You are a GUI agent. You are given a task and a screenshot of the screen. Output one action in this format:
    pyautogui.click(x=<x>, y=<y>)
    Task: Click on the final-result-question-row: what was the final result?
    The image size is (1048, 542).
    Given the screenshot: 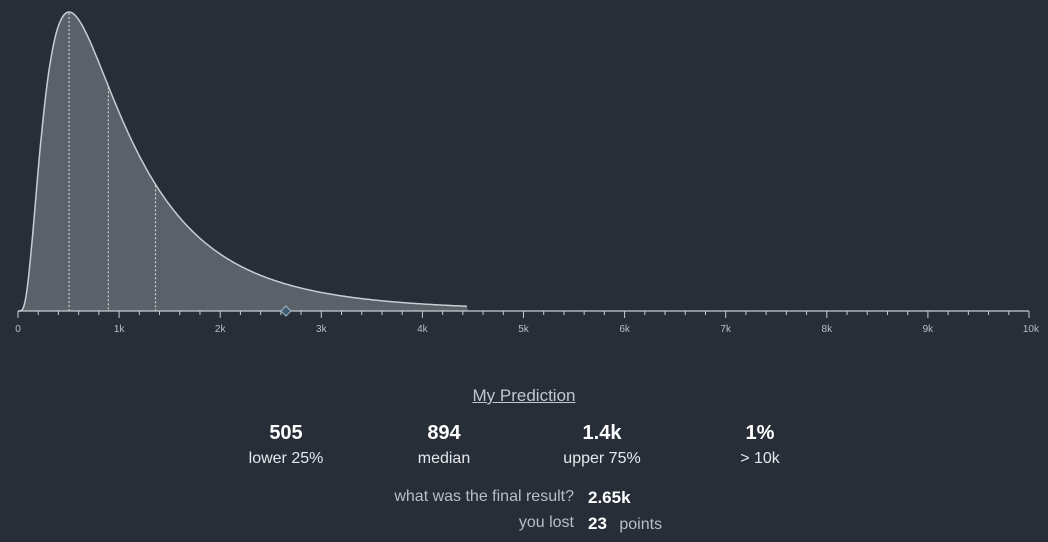 What is the action you would take?
    pyautogui.click(x=287, y=500)
    